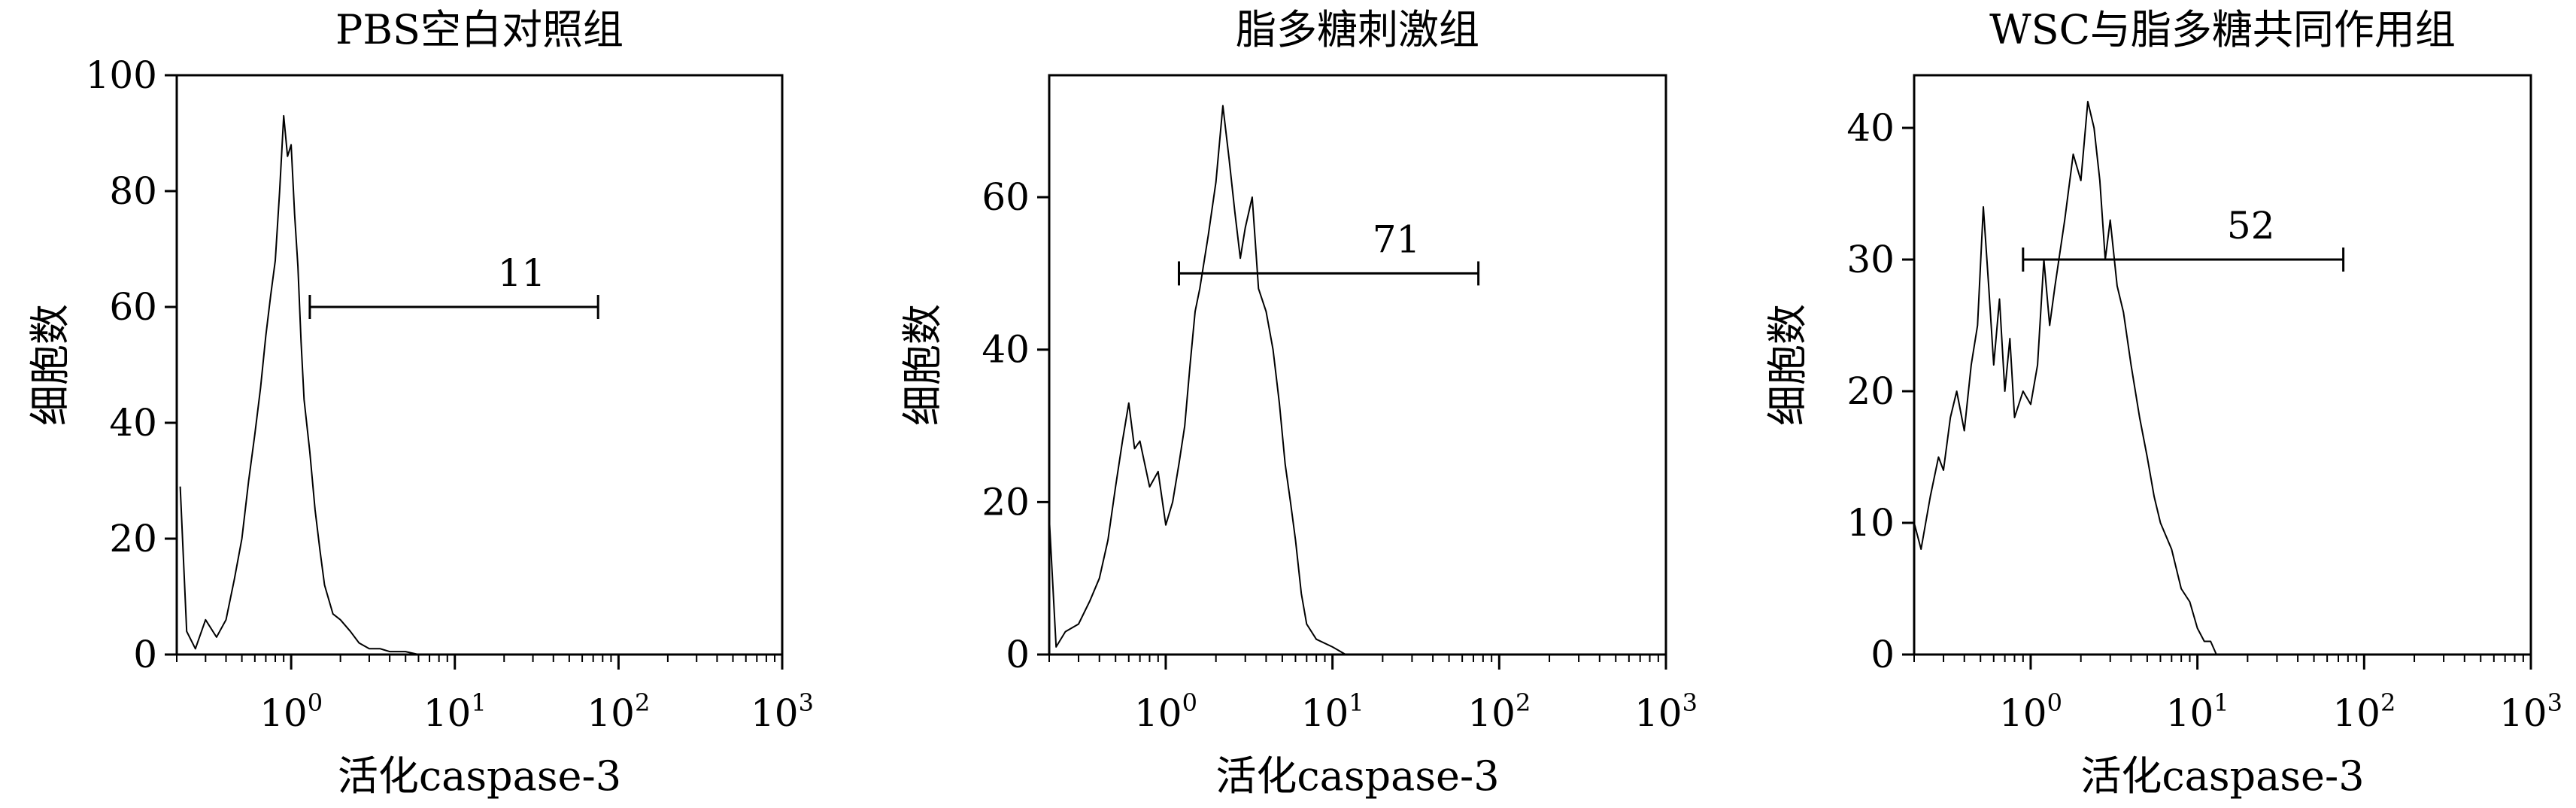 The height and width of the screenshot is (808, 2576). I want to click on gate-label: 71, so click(1397, 239).